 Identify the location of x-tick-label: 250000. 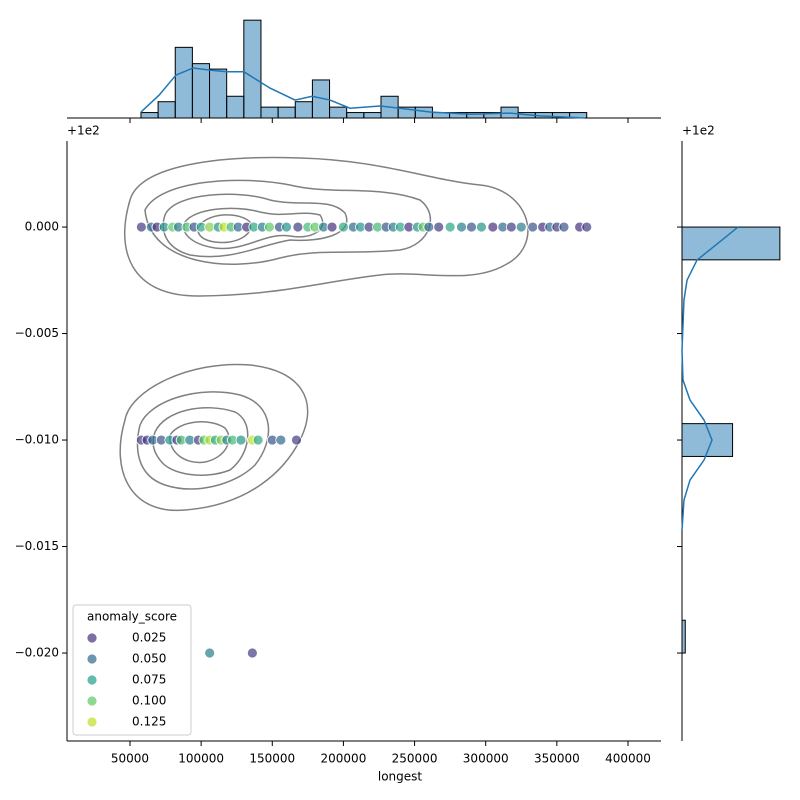
(415, 759).